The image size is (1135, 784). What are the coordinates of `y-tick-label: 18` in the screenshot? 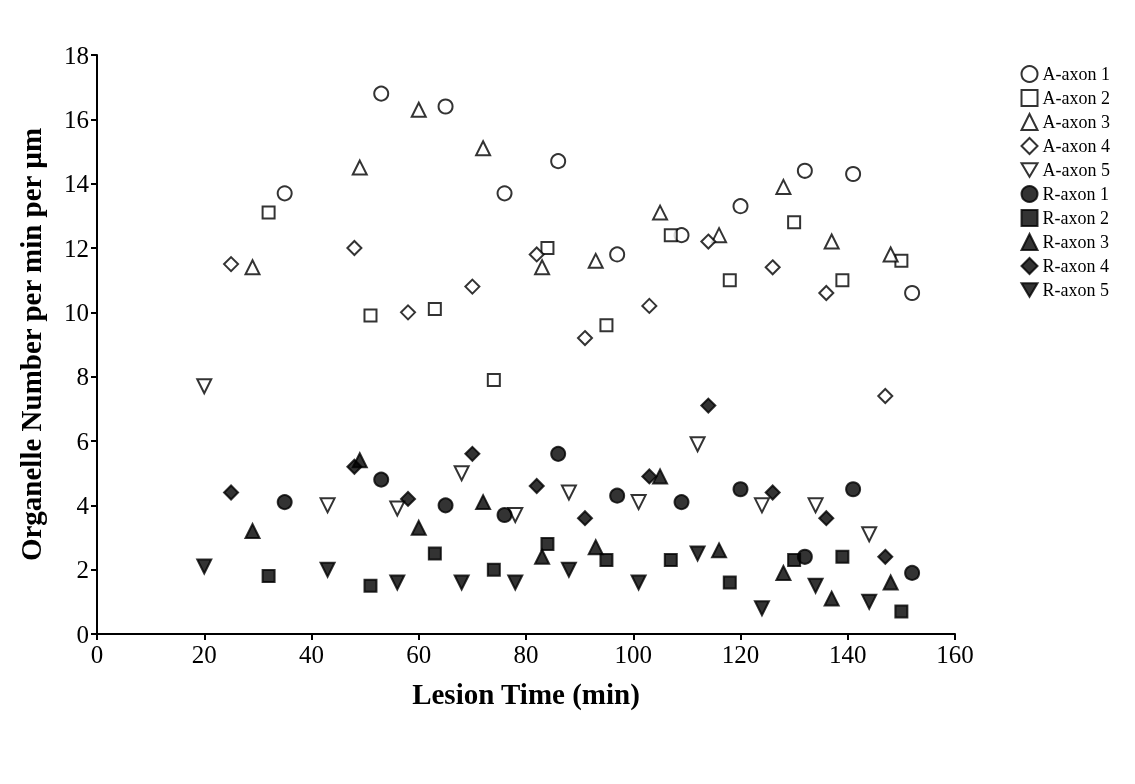 It's located at (76, 55).